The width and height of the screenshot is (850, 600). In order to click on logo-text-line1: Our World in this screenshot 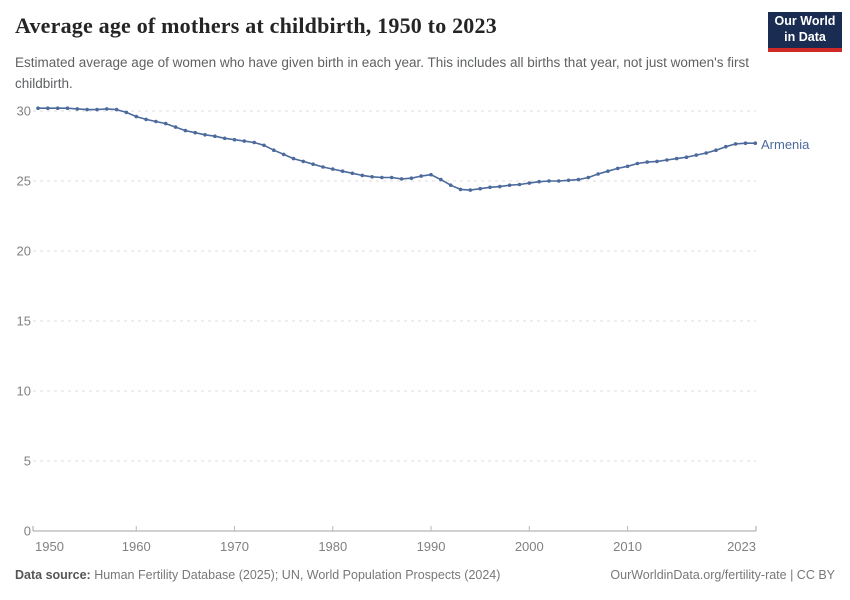, I will do `click(805, 21)`.